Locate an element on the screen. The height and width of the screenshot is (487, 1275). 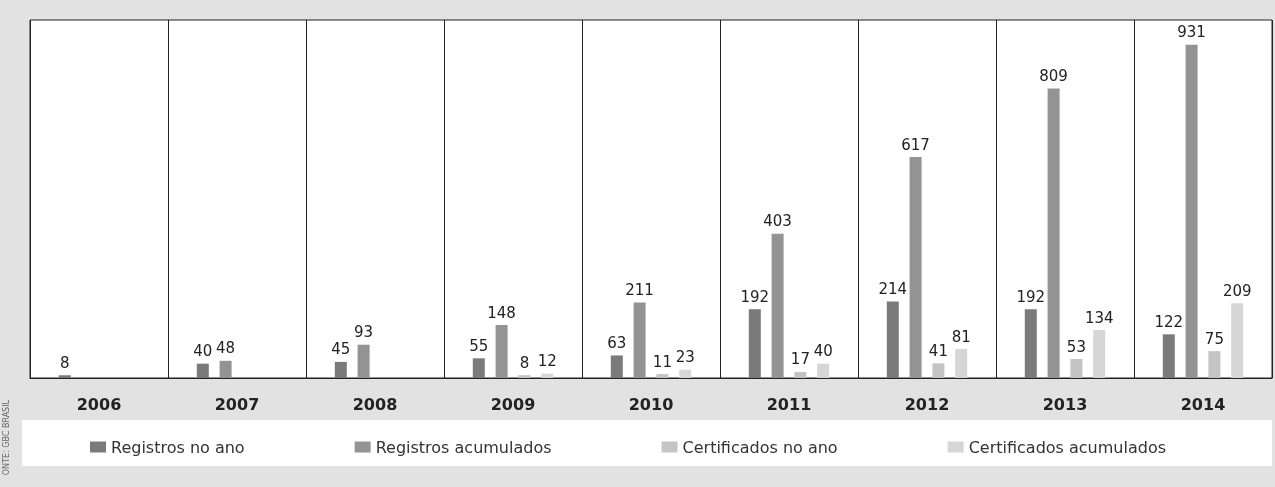
x-tick-label: 2013 is located at coordinates (1065, 404).